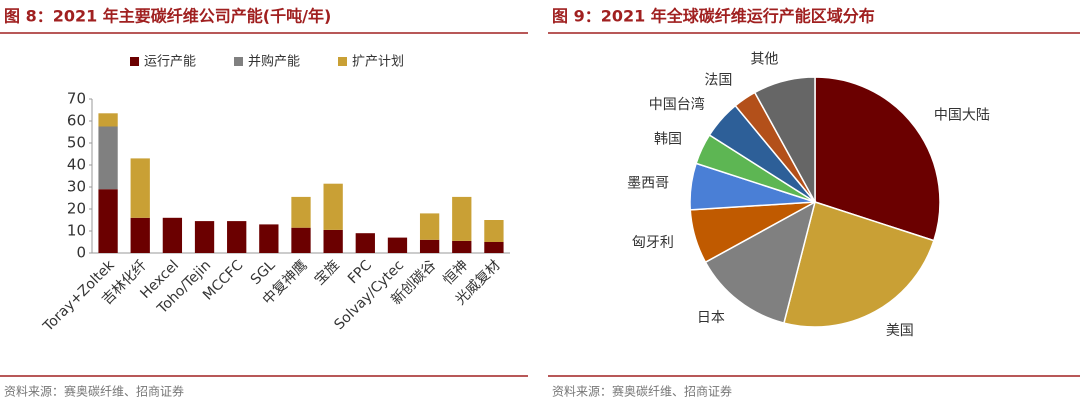 The width and height of the screenshot is (1080, 406). What do you see at coordinates (900, 331) in the screenshot?
I see `slice-label: 美国` at bounding box center [900, 331].